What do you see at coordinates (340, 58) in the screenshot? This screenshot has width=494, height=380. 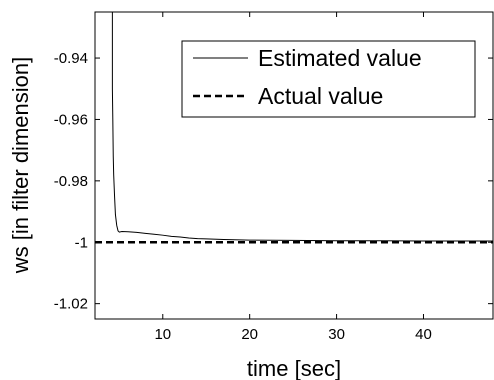 I see `legend-label-estimated: Estimated value` at bounding box center [340, 58].